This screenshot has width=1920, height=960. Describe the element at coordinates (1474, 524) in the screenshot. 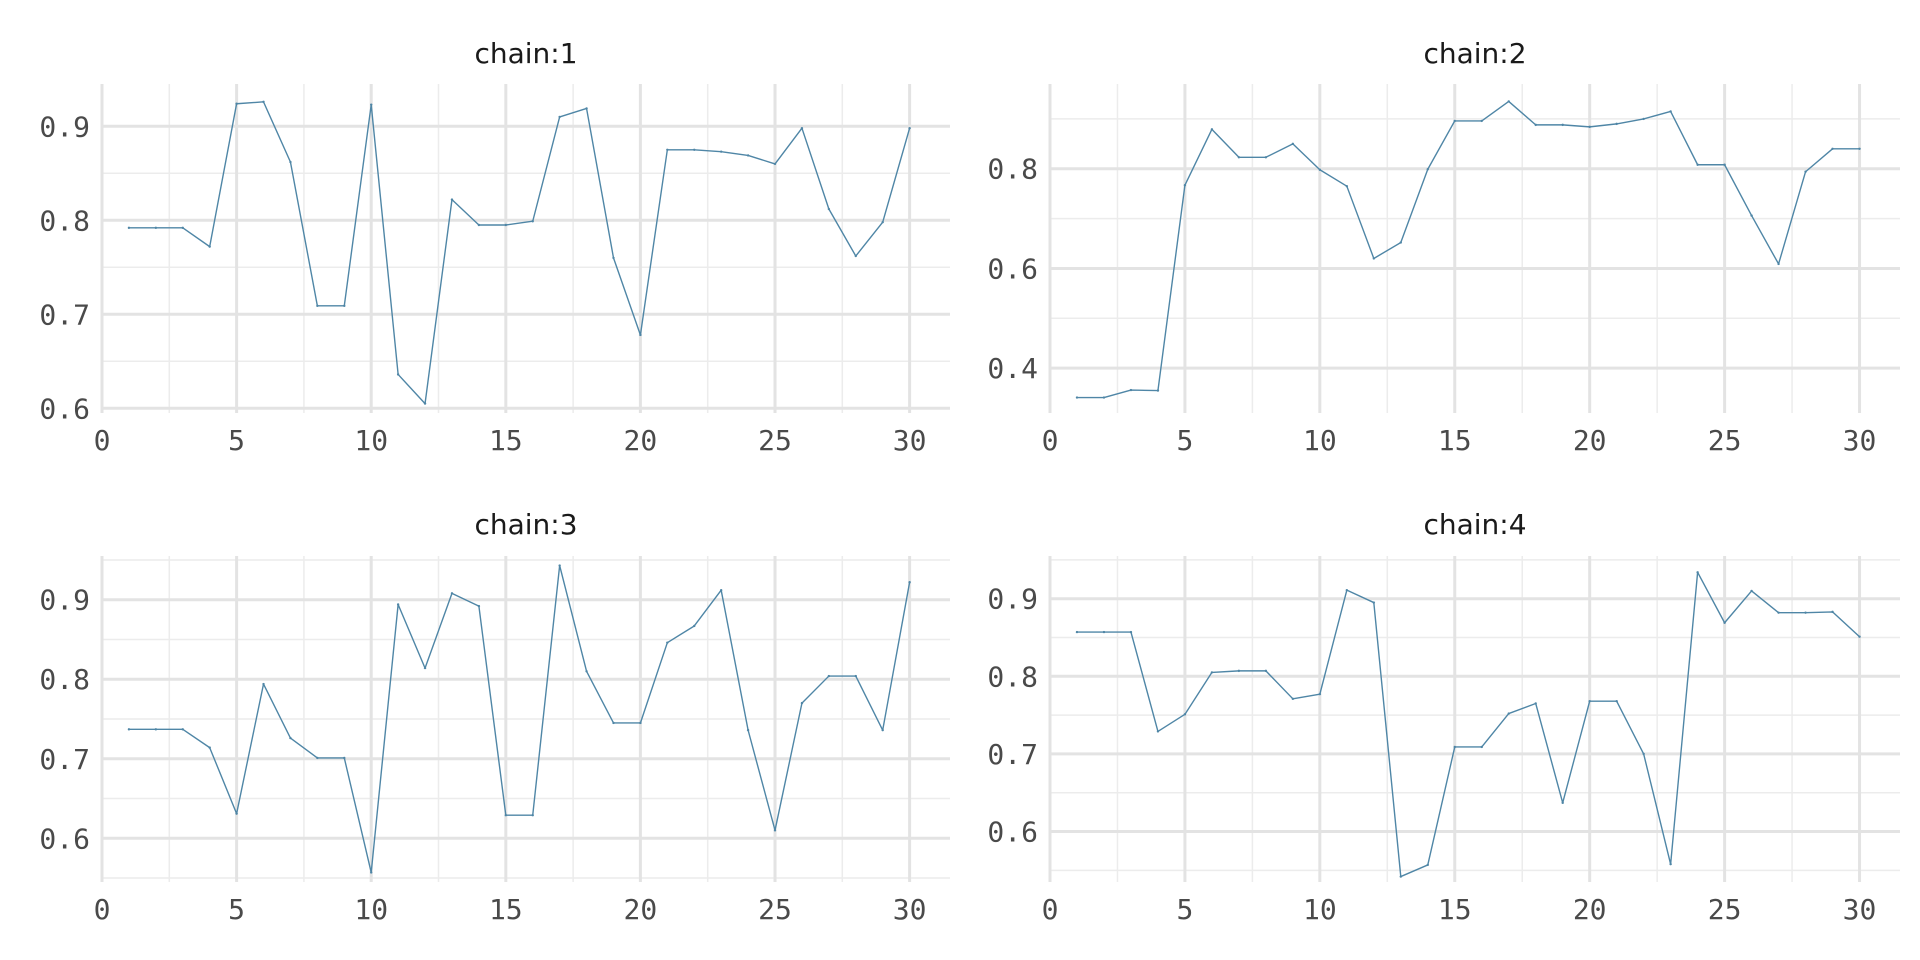

I see `panel-title: chain:4` at that location.